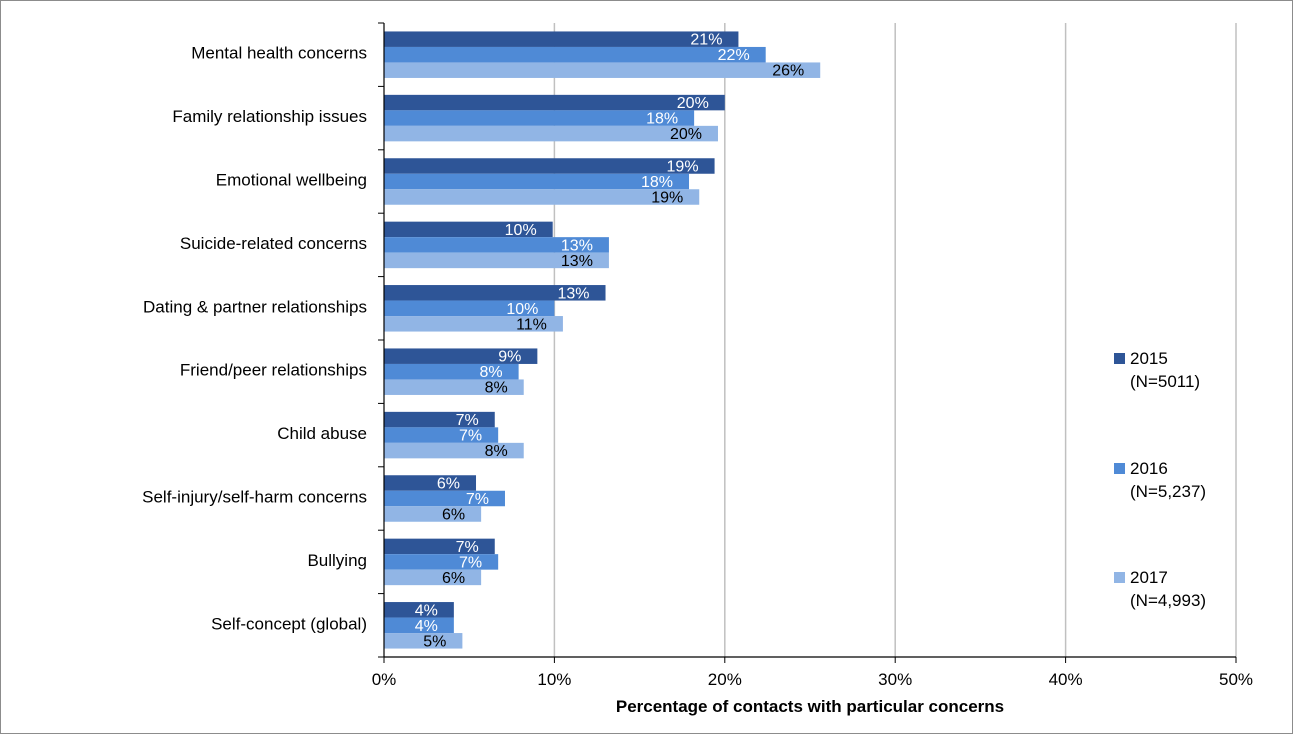 The width and height of the screenshot is (1295, 736). What do you see at coordinates (1119, 358) in the screenshot?
I see `legend-swatch-2015` at bounding box center [1119, 358].